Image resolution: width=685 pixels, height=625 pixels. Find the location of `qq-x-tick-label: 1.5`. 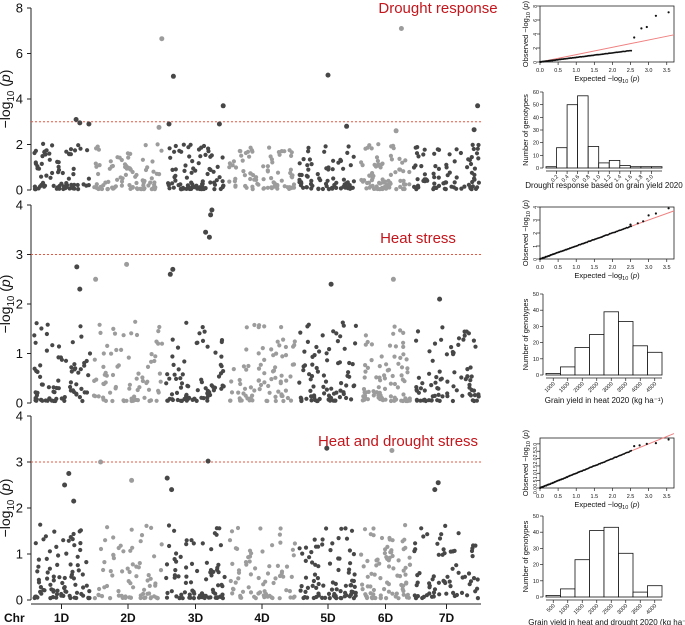

qq-x-tick-label: 1.5 is located at coordinates (594, 497).